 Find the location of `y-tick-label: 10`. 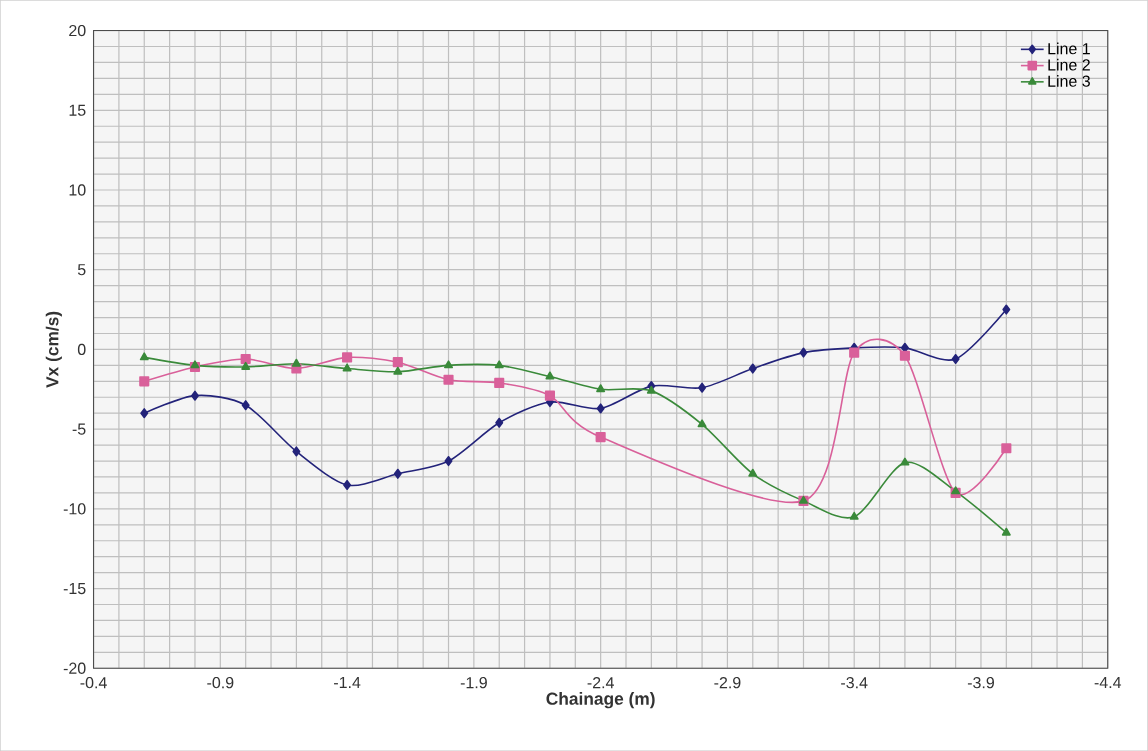

y-tick-label: 10 is located at coordinates (77, 190).